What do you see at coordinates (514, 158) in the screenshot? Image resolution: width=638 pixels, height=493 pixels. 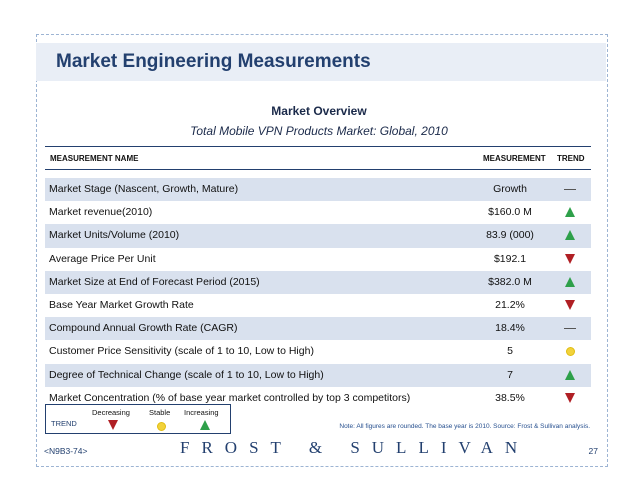 I see `header-measurement: MEASUREMENT` at bounding box center [514, 158].